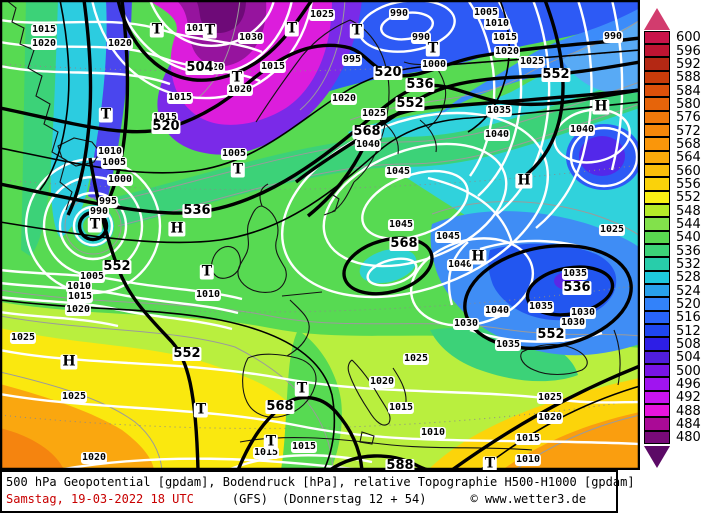 This screenshot has height=513, width=704. I want to click on scale-entry: 600, so click(674, 38).